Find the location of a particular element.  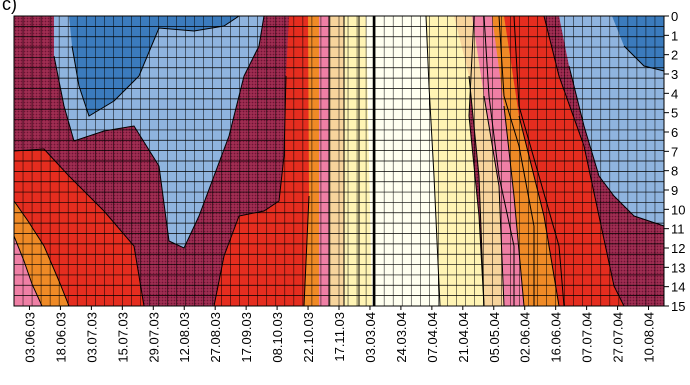

y-tick-label: 7 is located at coordinates (674, 151).